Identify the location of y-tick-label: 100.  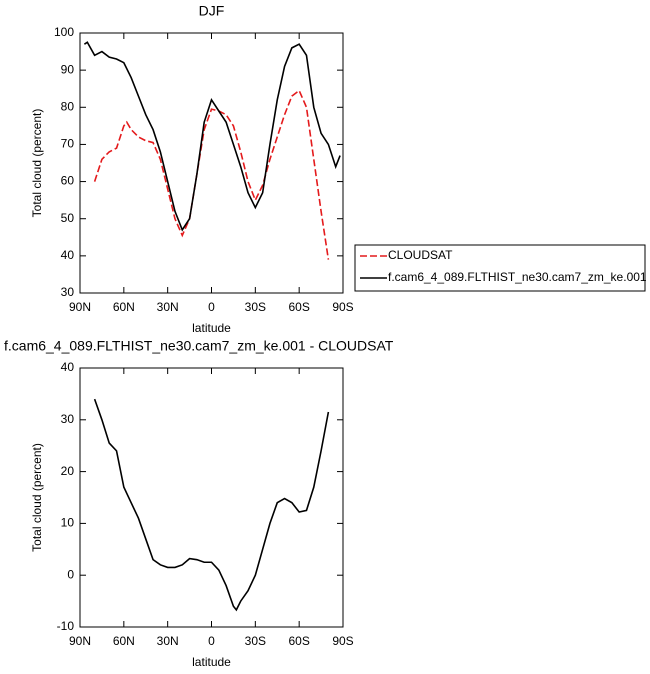
(64, 32).